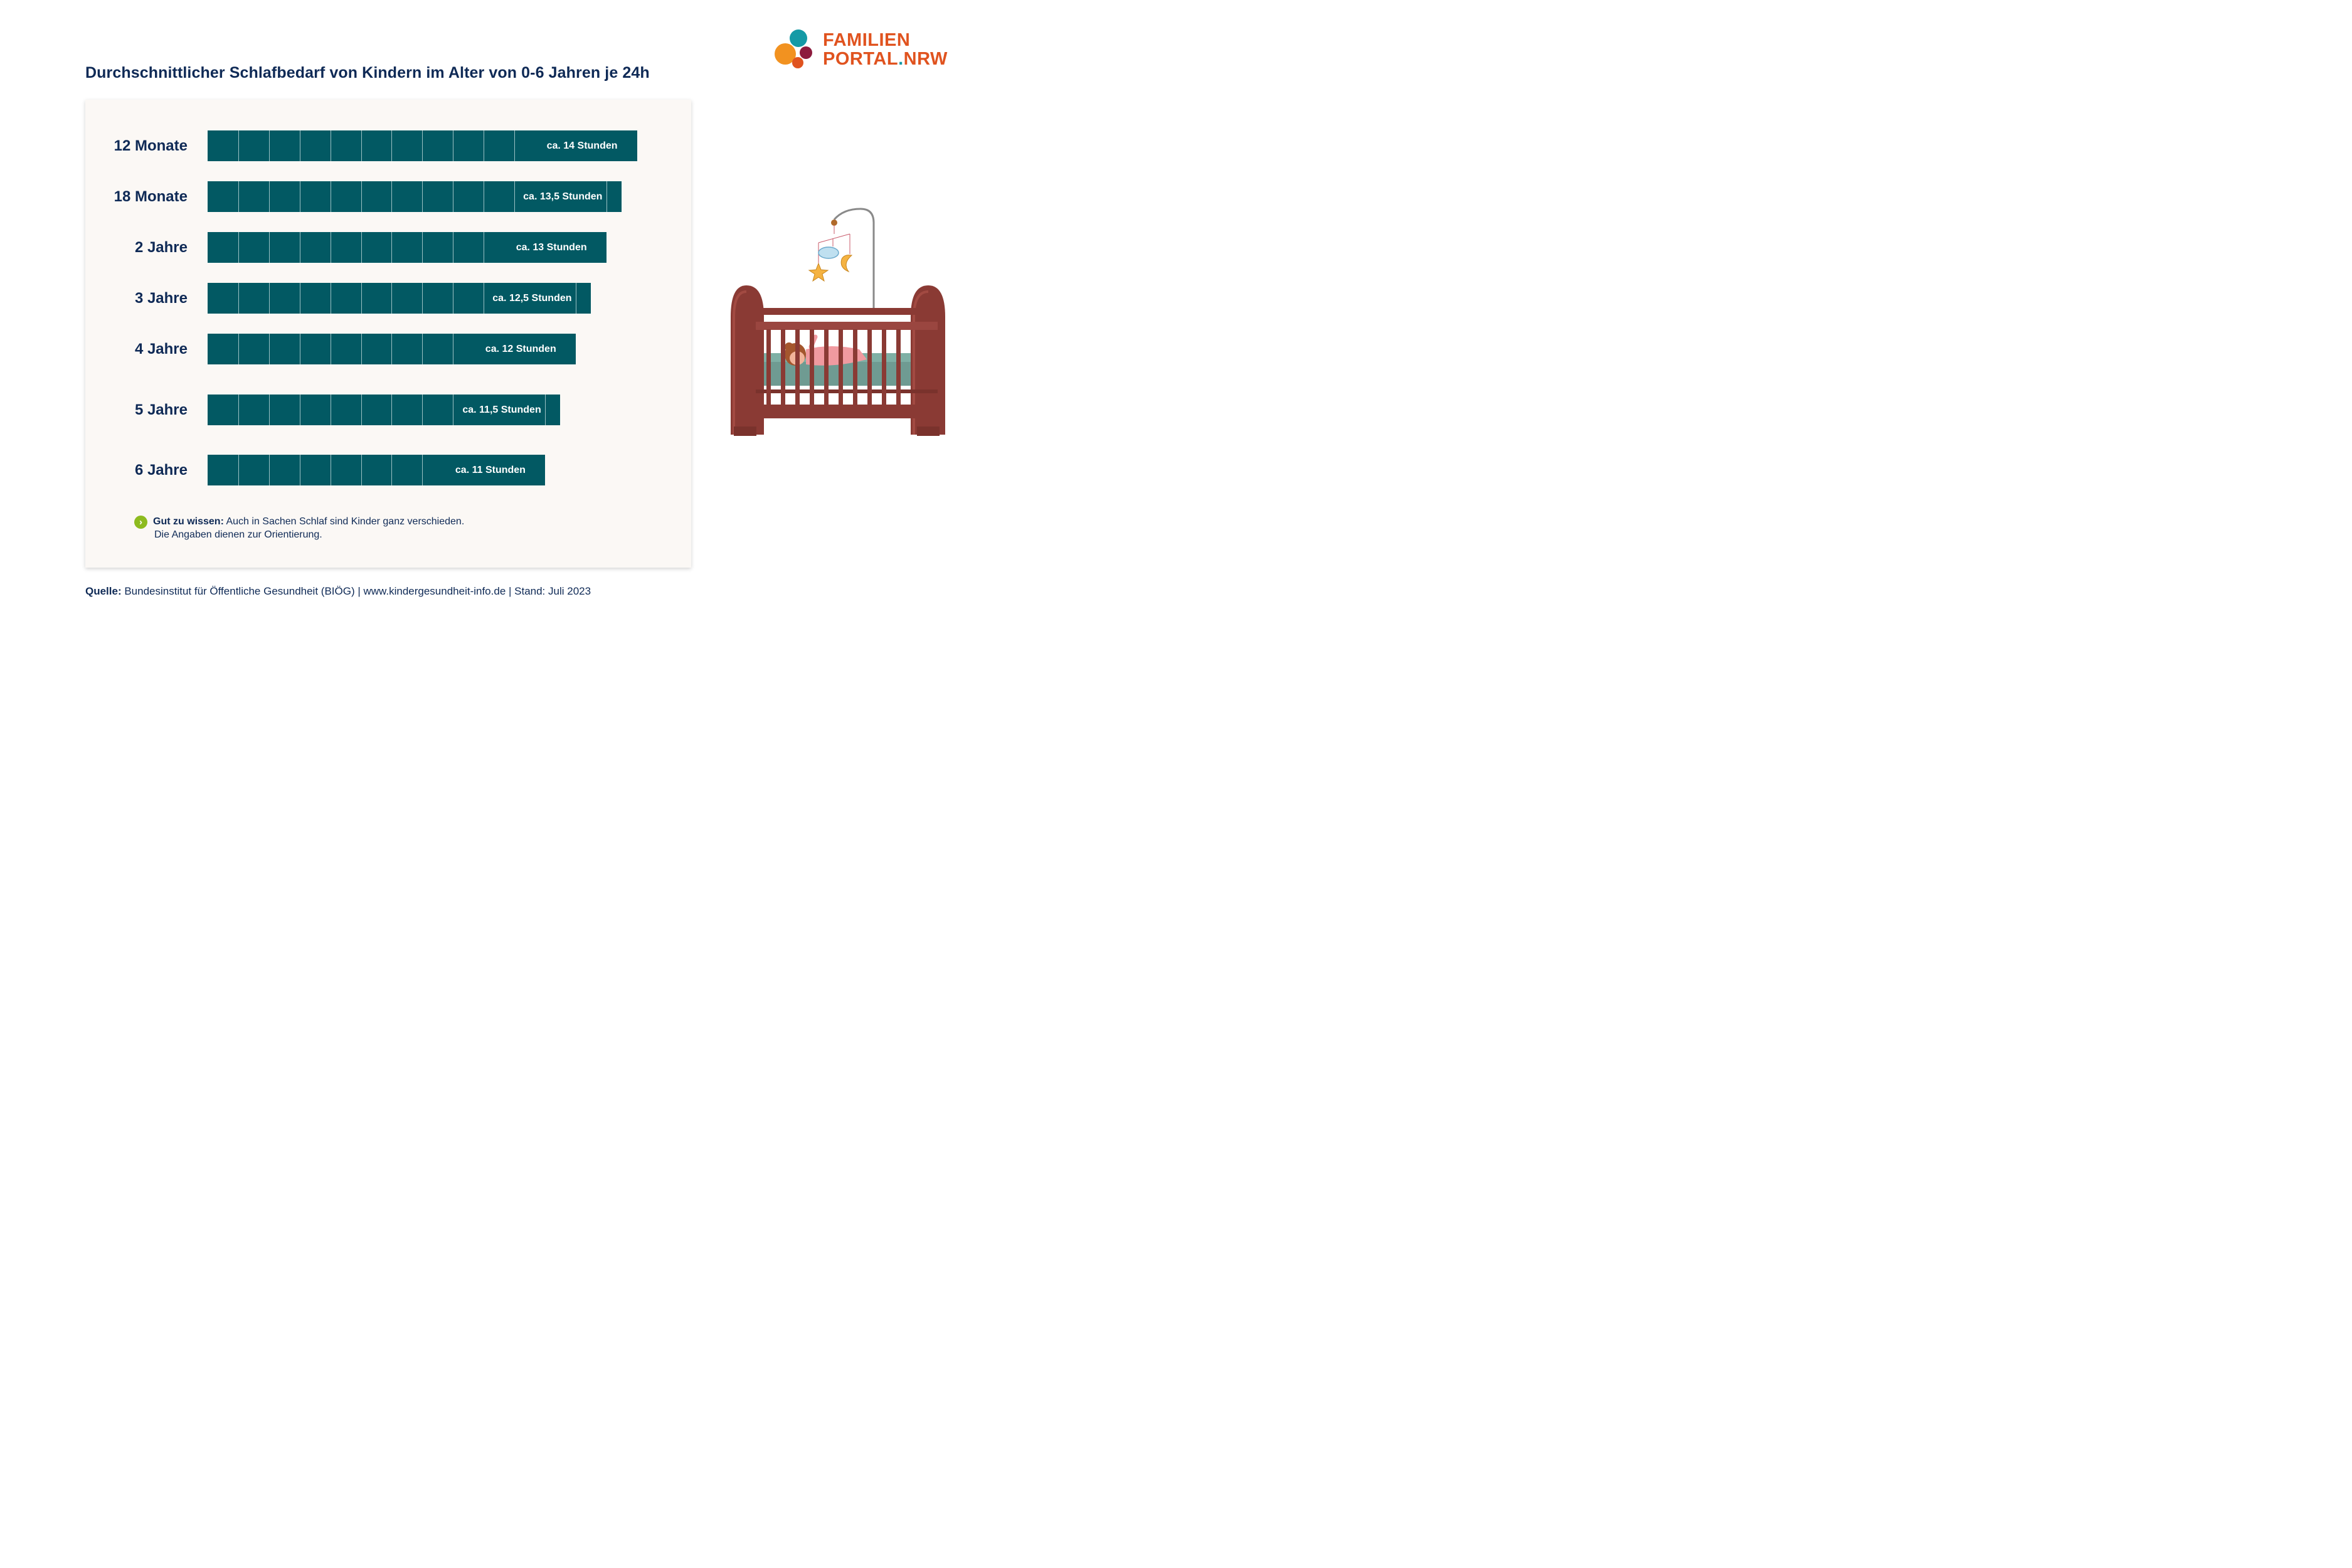  Describe the element at coordinates (238, 534) in the screenshot. I see `note-line-2: Die Angaben dienen zur Orientierung.` at that location.